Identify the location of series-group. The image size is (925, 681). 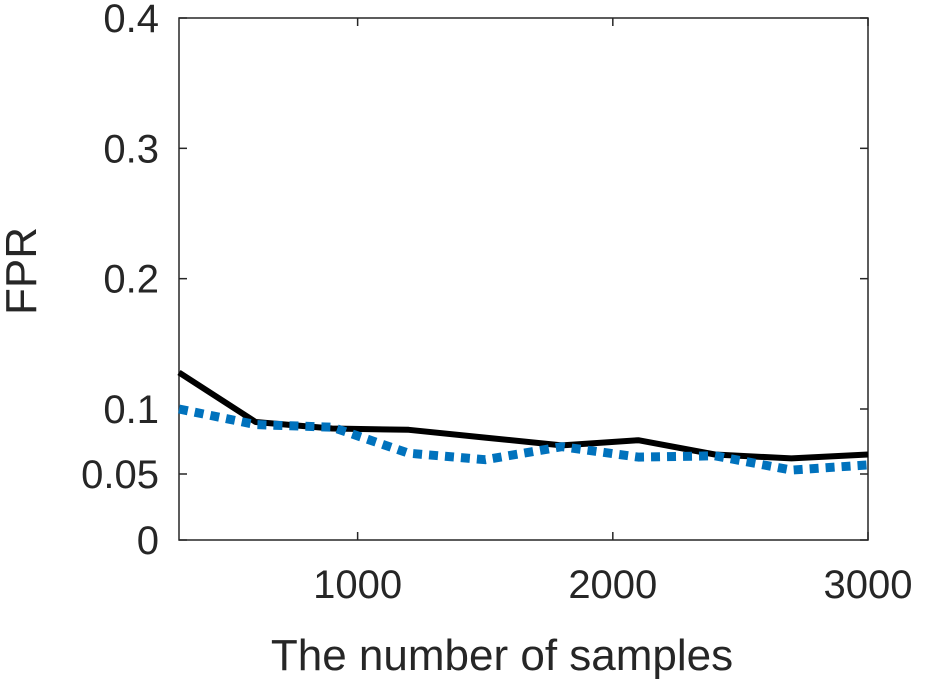
(523, 422).